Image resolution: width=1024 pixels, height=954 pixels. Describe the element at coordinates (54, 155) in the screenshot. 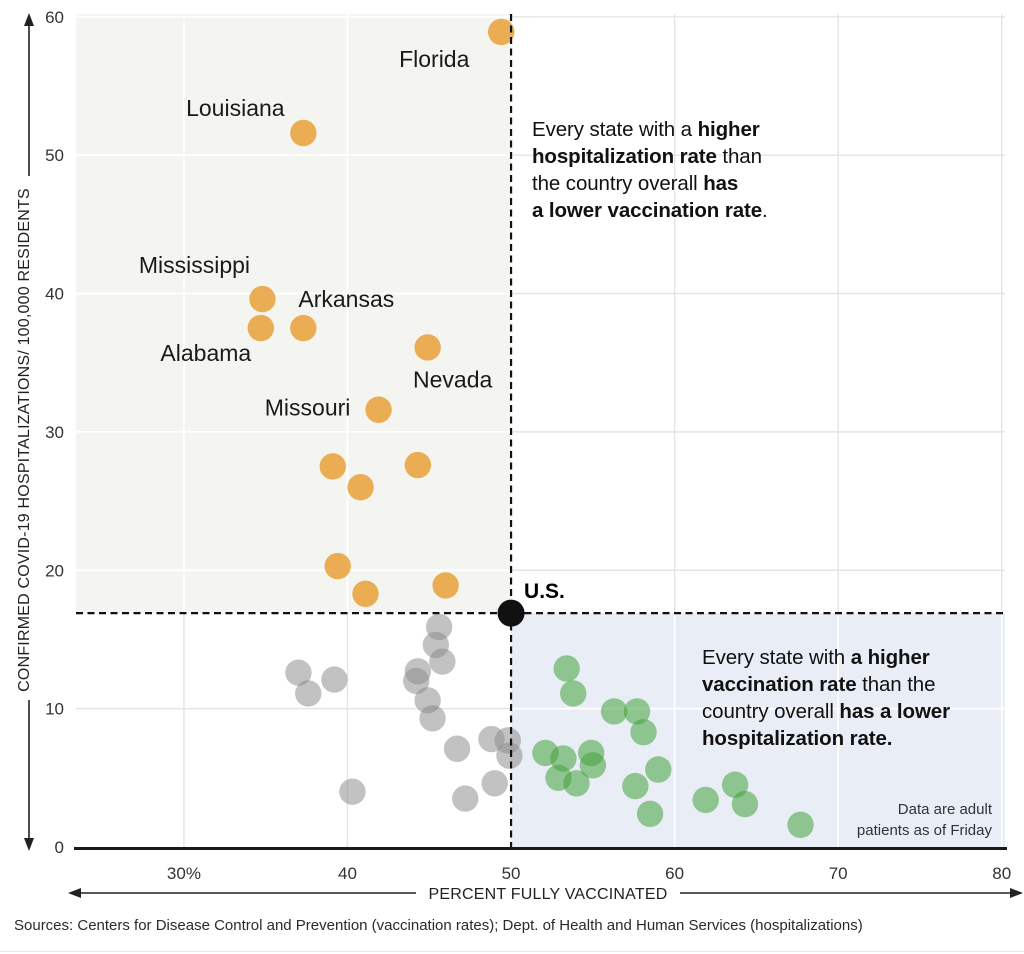

I see `y-tick-label: 50` at that location.